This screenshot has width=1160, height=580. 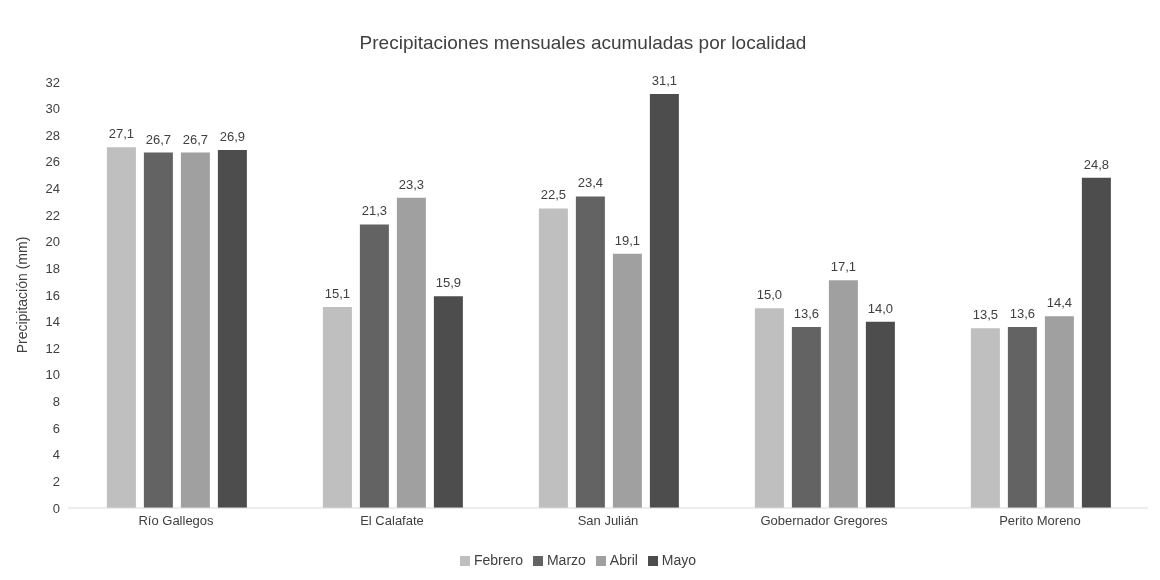 What do you see at coordinates (56, 455) in the screenshot?
I see `y-tick-label: 4` at bounding box center [56, 455].